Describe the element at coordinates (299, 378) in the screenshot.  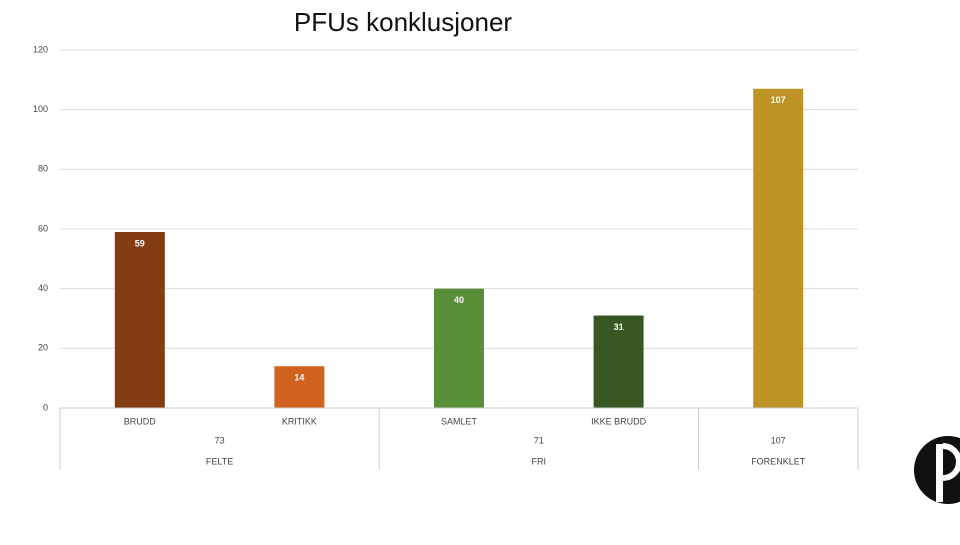
I see `value-label: 14` at that location.